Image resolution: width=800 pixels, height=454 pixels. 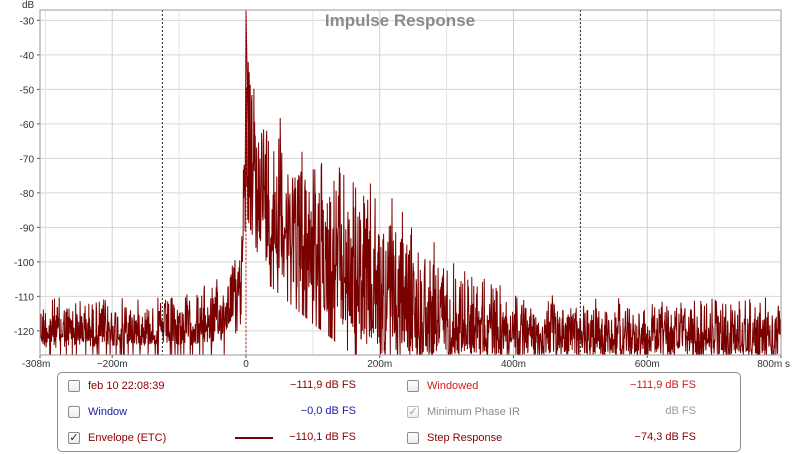 What do you see at coordinates (74, 438) in the screenshot?
I see `envelope-checkbox: ✓` at bounding box center [74, 438].